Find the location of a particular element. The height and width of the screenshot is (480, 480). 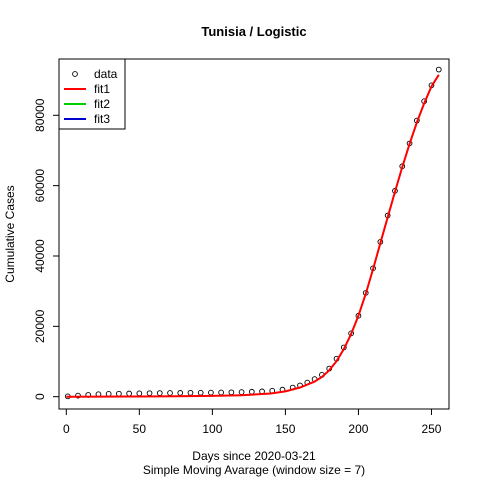

chart-title: Tunisia / Logistic is located at coordinates (253, 31).